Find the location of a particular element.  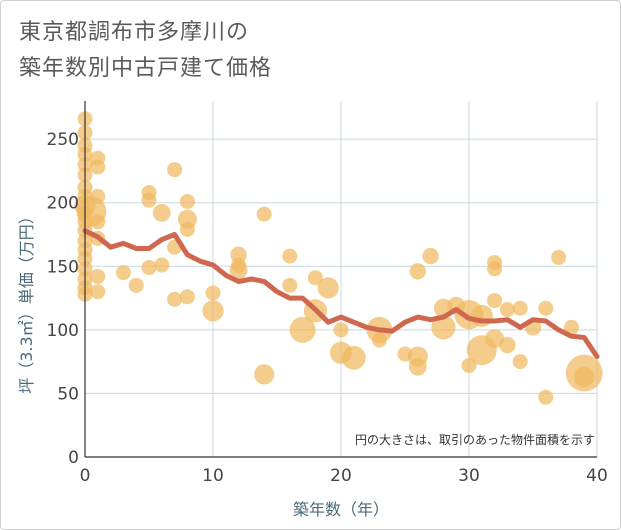

x-tick-label: 40 is located at coordinates (597, 476).